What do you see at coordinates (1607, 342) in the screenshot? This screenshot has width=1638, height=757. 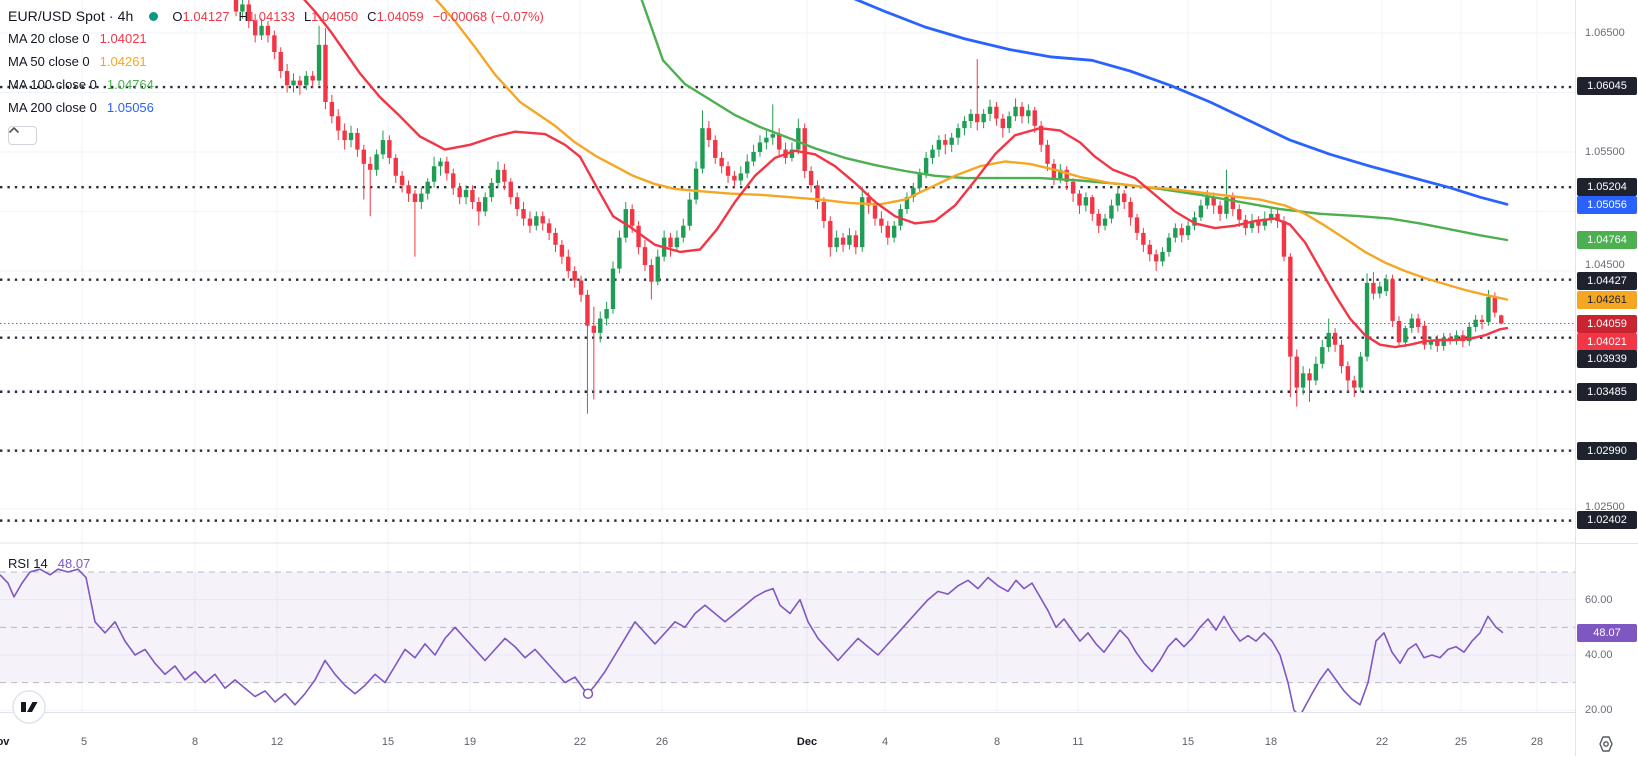 I see `ma20-badge: 1.04021` at bounding box center [1607, 342].